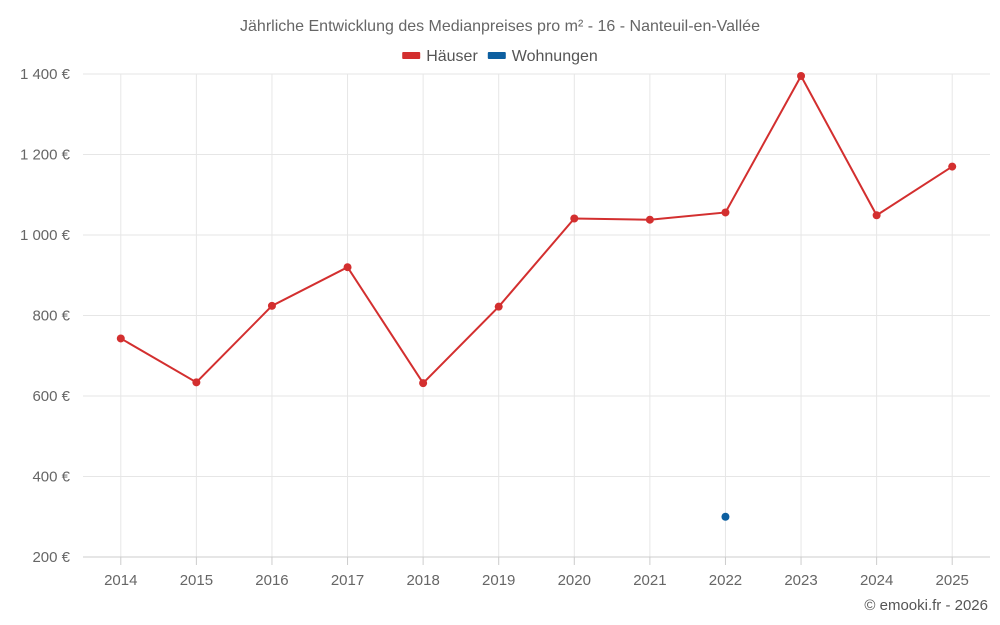 The image size is (1000, 625). I want to click on y-tick-label: 800 €, so click(51, 316).